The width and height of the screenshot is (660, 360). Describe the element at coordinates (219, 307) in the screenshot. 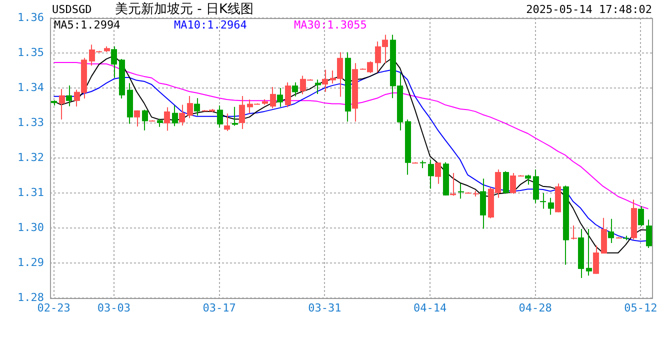

I see `x-tick-label: 03-17` at that location.